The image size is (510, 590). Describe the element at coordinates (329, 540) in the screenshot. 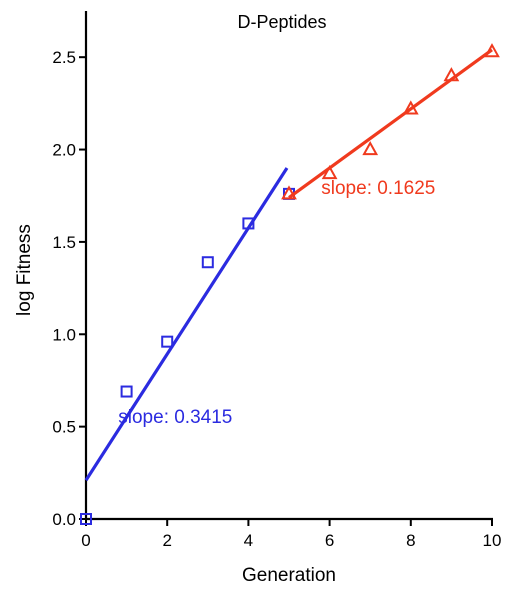

I see `x-tick-label: 6` at that location.